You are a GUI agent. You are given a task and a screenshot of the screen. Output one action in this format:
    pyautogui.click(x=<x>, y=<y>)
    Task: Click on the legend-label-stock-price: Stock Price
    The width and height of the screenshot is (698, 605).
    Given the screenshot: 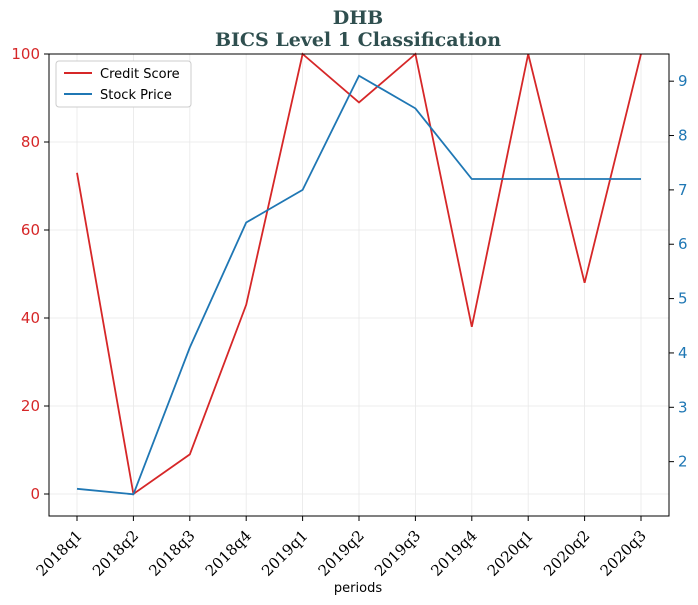 What is the action you would take?
    pyautogui.click(x=136, y=95)
    